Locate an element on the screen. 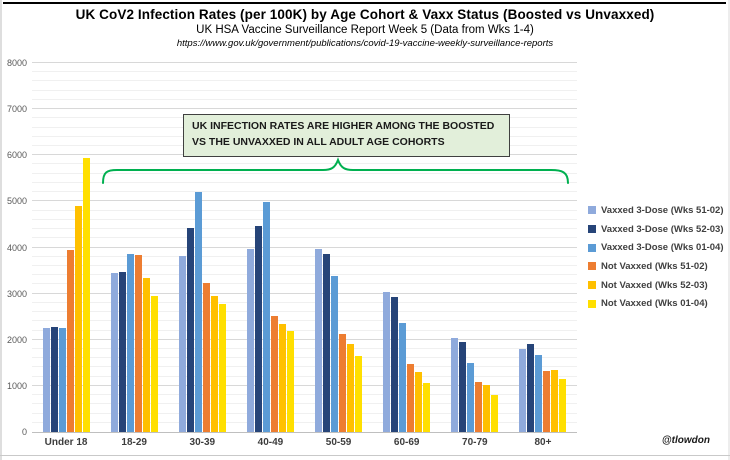 The width and height of the screenshot is (730, 460). y-tick-label: 8000 is located at coordinates (16, 63).